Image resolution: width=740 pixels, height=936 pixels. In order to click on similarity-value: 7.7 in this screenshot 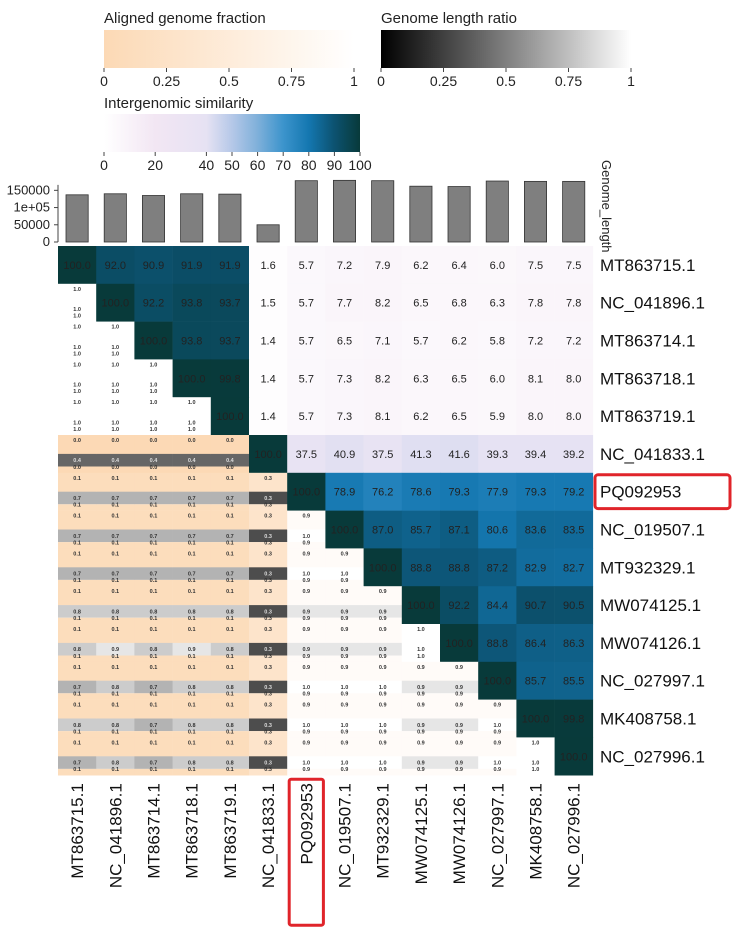, I will do `click(344, 304)`.